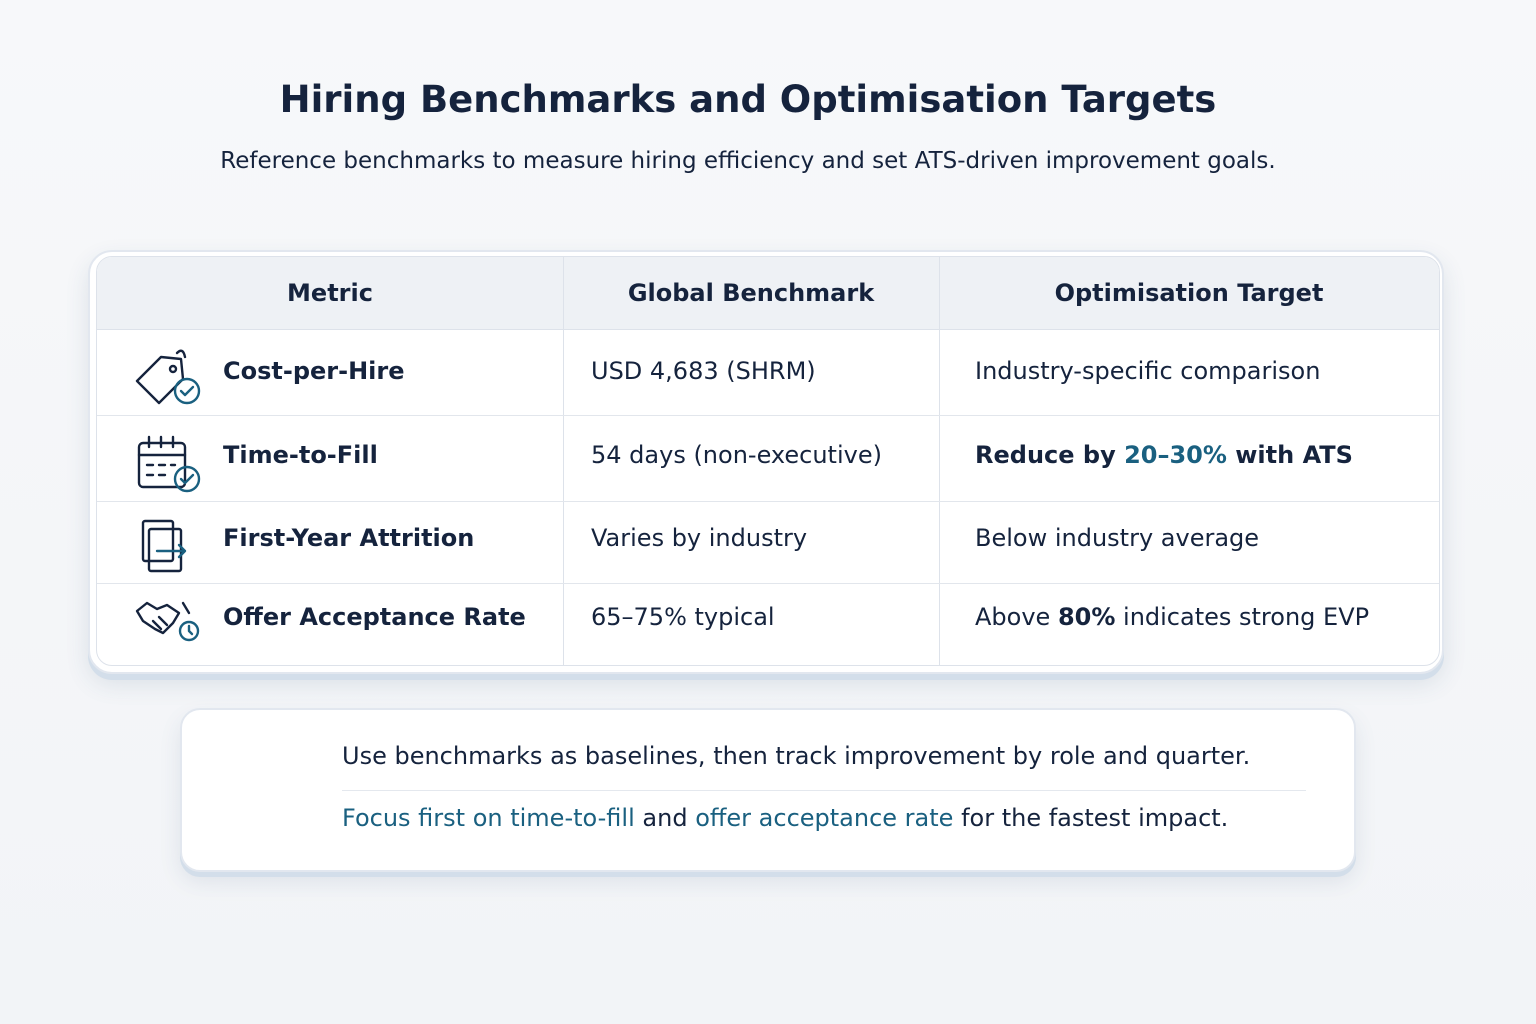  Describe the element at coordinates (1242, 617) in the screenshot. I see `target-text: indicates strong EVP` at that location.